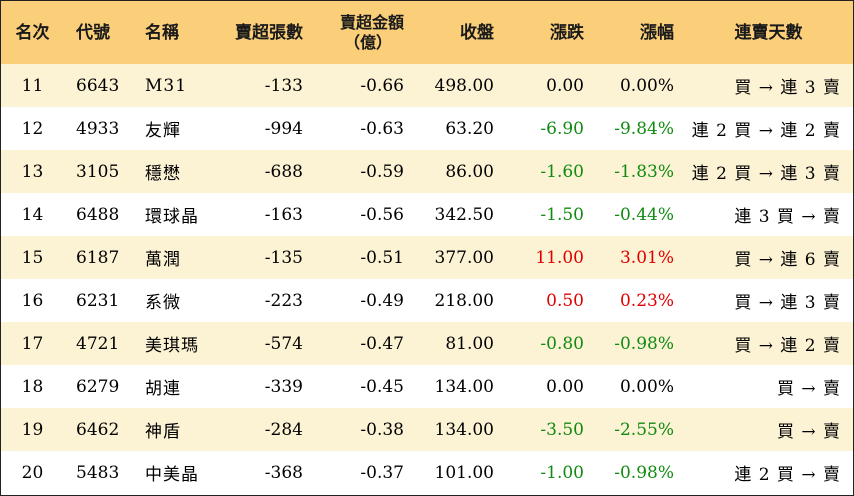  I want to click on cell-close: 63.20, so click(469, 128).